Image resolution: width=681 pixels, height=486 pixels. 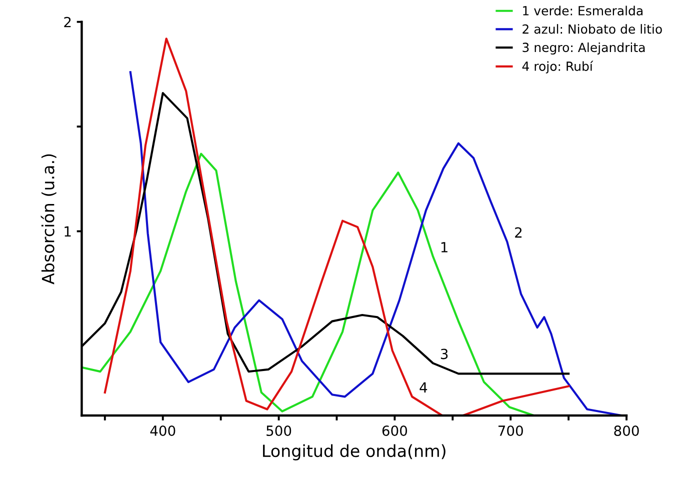 What do you see at coordinates (582, 11) in the screenshot?
I see `legend-label: 1 verde: Esmeralda` at bounding box center [582, 11].